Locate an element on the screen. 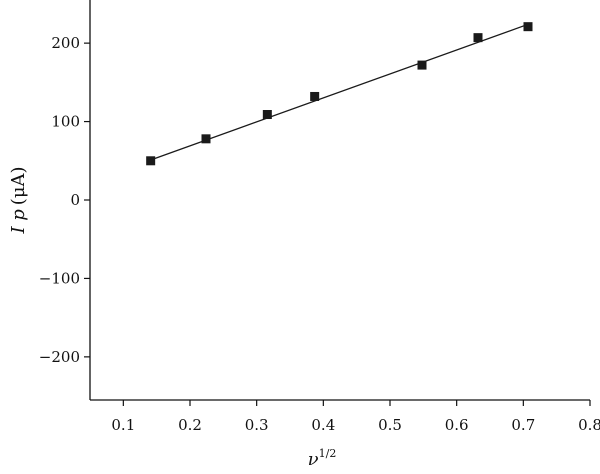  x-axis-label: ν1/2 is located at coordinates (322, 458).